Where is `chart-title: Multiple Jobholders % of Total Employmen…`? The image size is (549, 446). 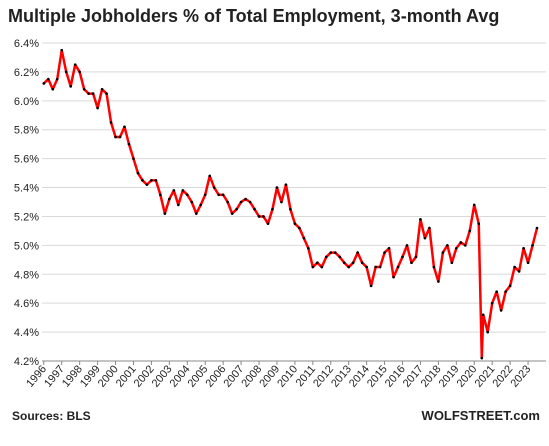
chart-title: Multiple Jobholders % of Total Employmen… is located at coordinates (253, 16).